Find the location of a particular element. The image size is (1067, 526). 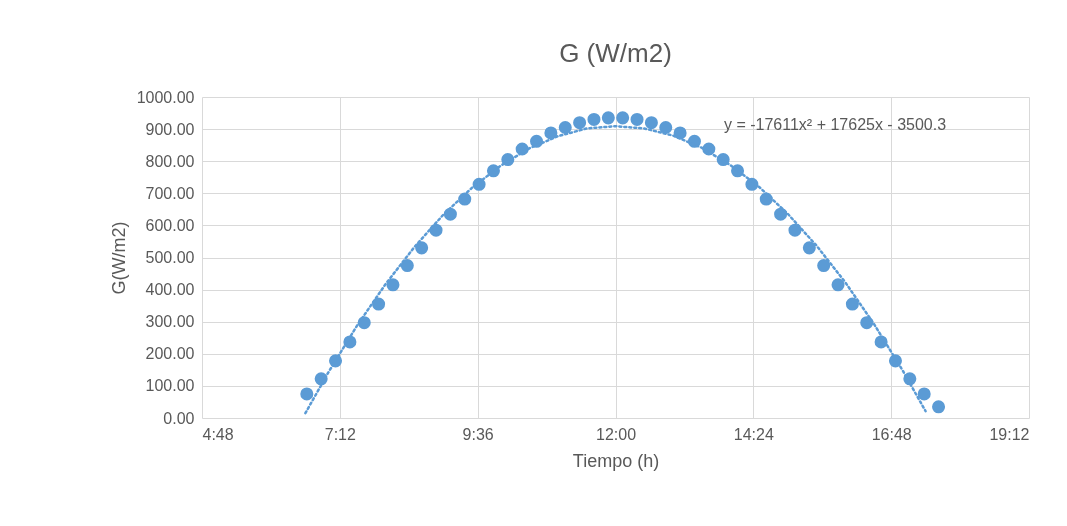

y-tick-label: 400.00 is located at coordinates (170, 290).